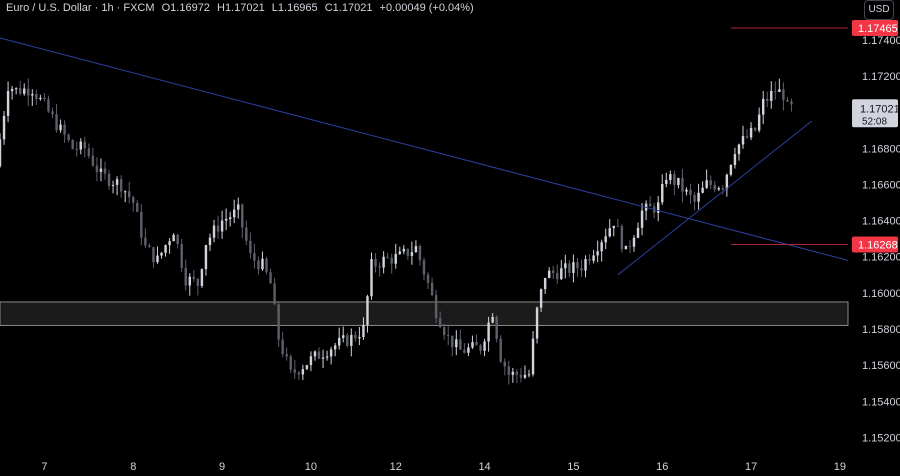  I want to click on price-level-badge, so click(875, 28).